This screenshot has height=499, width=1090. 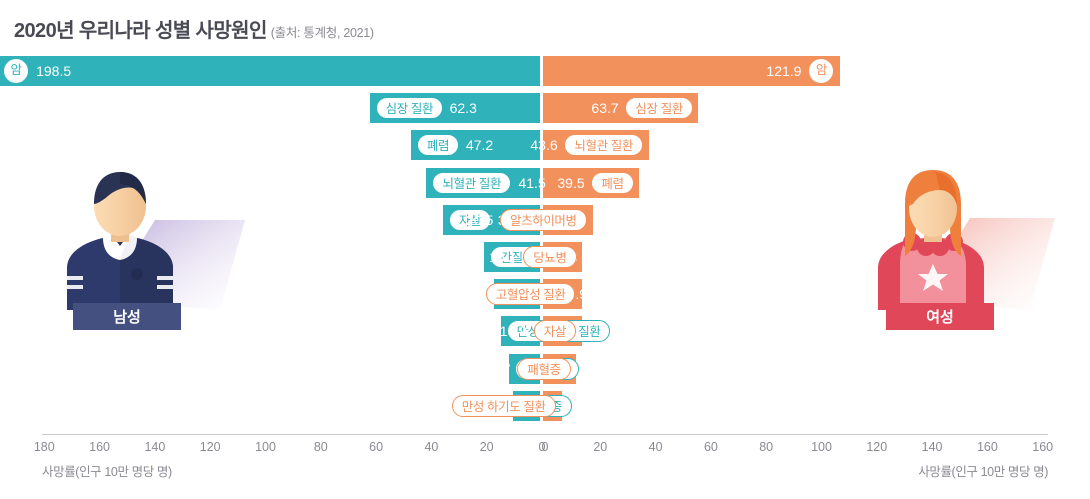 What do you see at coordinates (603, 145) in the screenshot?
I see `female-cause-badge: 뇌혈관 질환` at bounding box center [603, 145].